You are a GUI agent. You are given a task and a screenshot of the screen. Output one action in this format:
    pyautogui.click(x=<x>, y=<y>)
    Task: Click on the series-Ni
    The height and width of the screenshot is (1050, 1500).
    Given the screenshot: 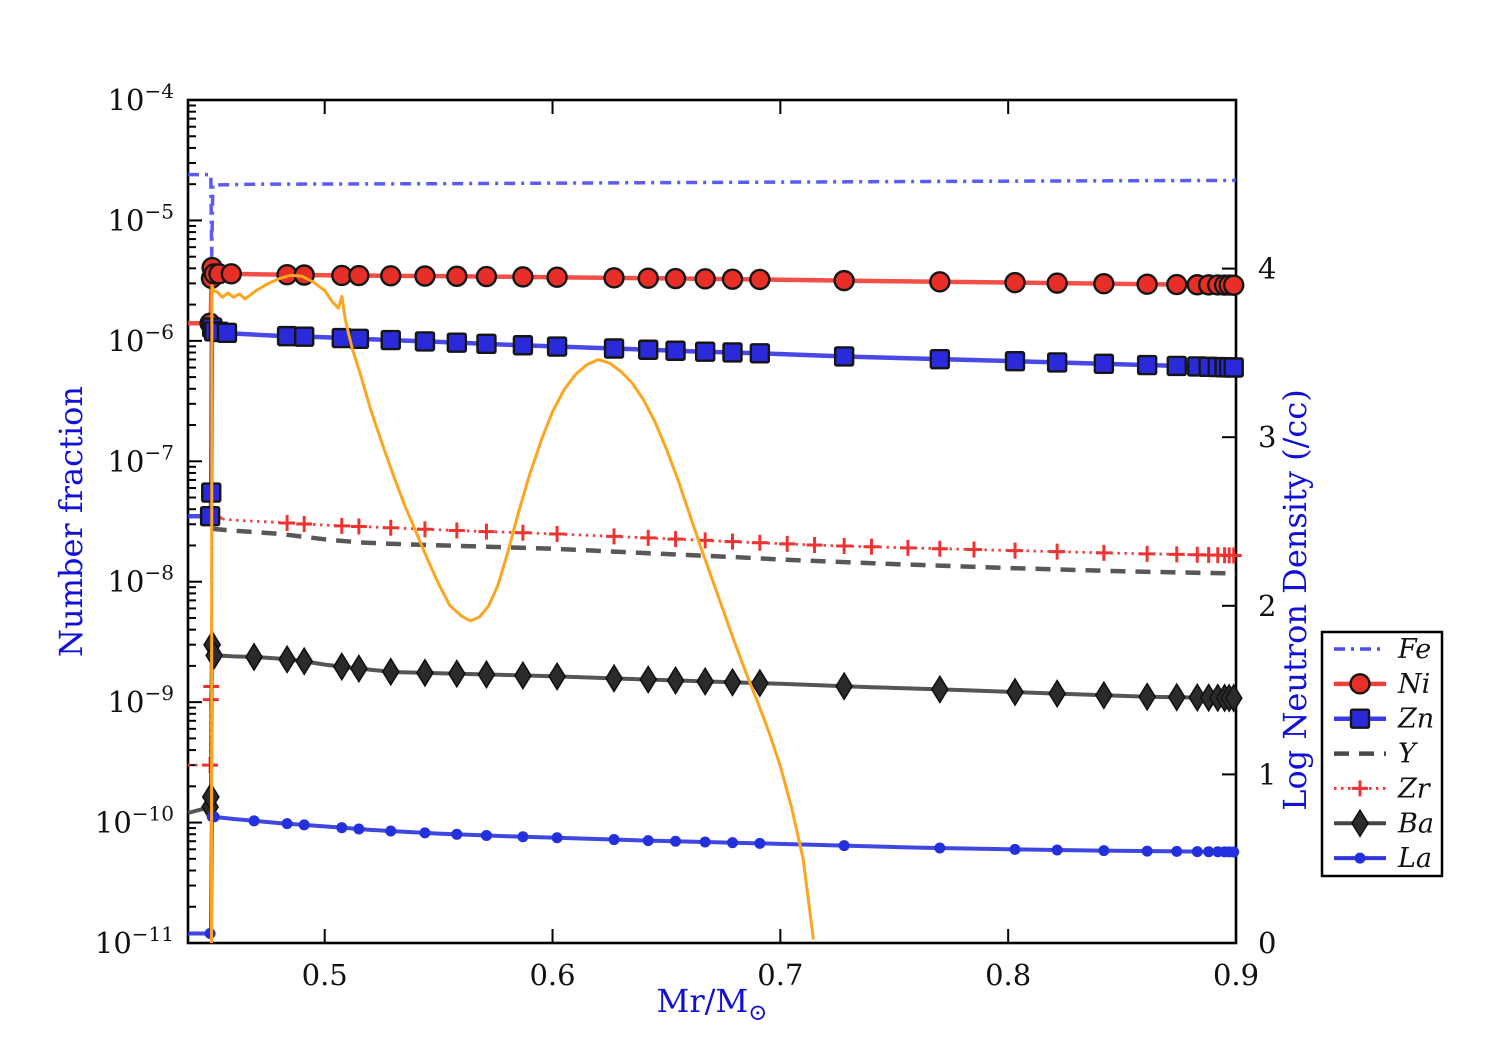 What is the action you would take?
    pyautogui.click(x=716, y=295)
    